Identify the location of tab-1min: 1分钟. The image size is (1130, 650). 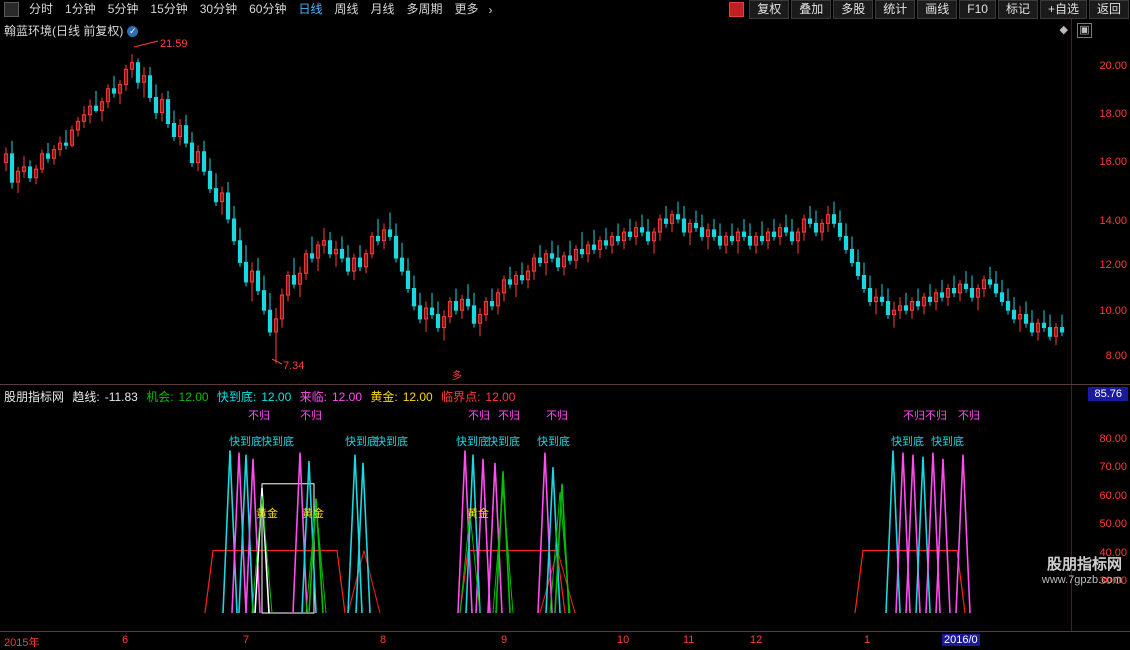
(80, 9).